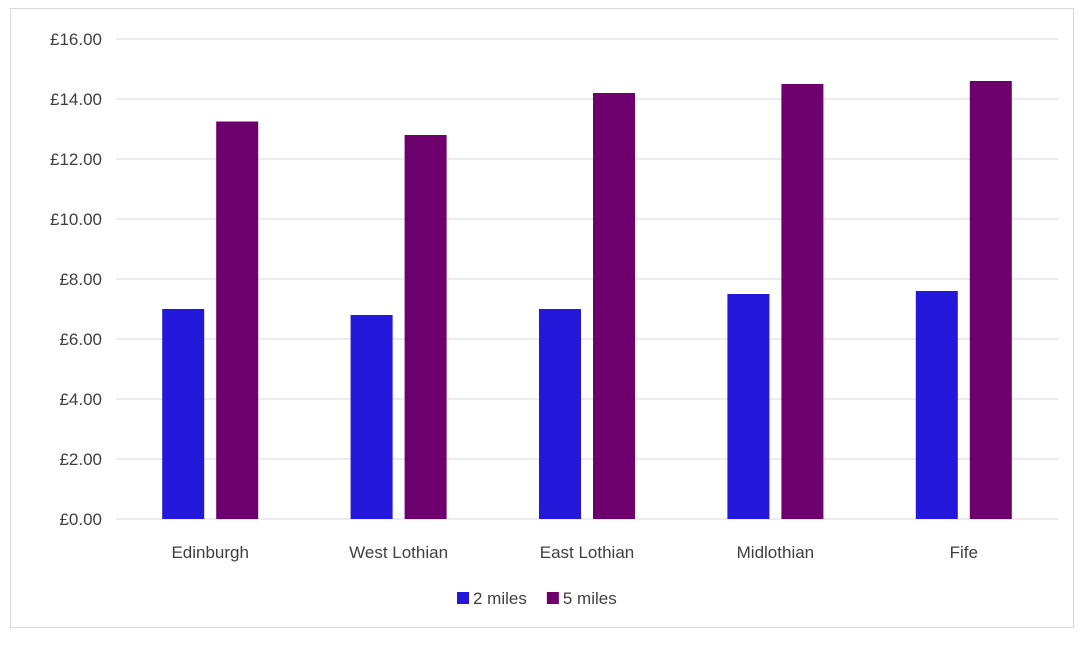 This screenshot has height=646, width=1081. What do you see at coordinates (748, 406) in the screenshot?
I see `bar-2-miles-midlothian` at bounding box center [748, 406].